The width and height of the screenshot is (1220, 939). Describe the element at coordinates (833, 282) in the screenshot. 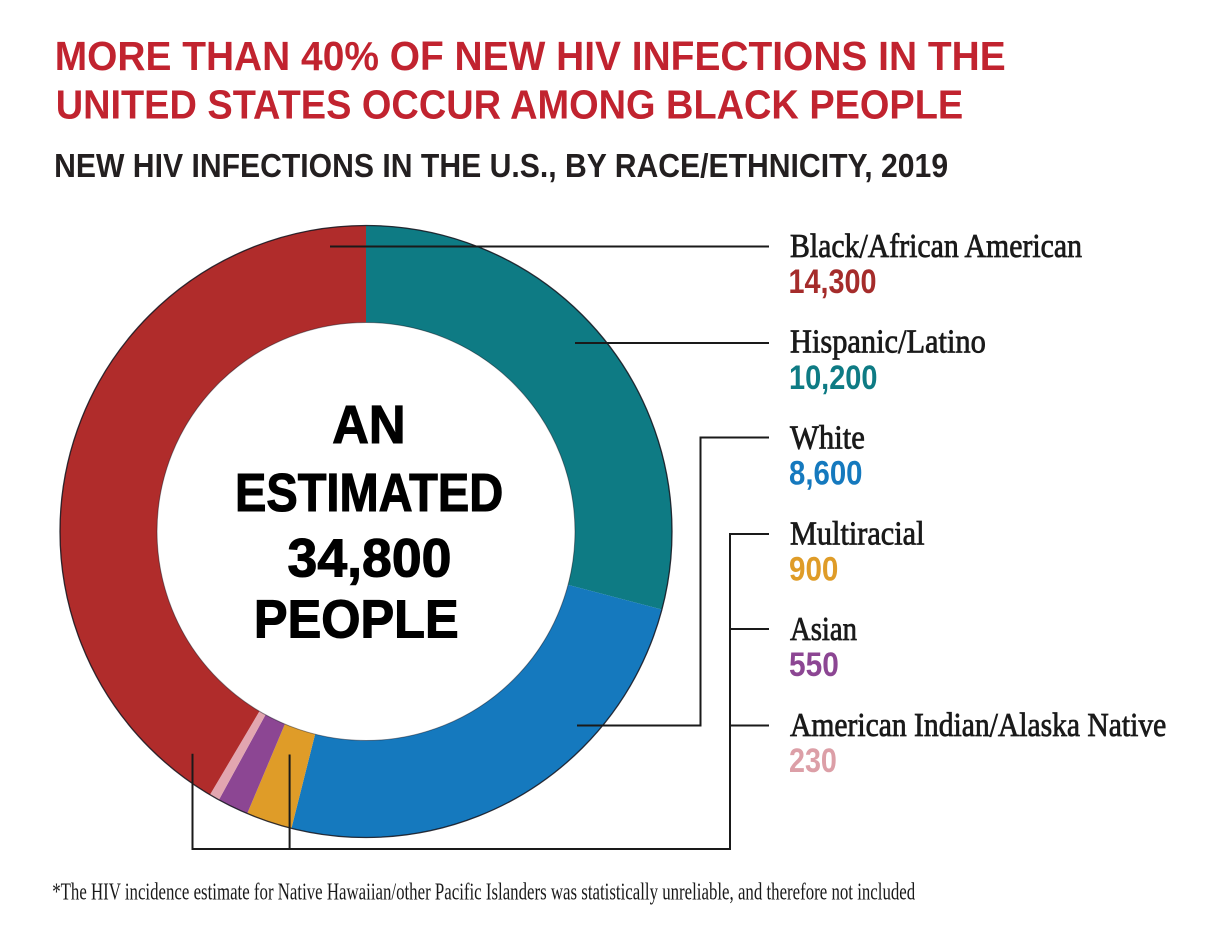

I see `svg-text: 14,300` at that location.